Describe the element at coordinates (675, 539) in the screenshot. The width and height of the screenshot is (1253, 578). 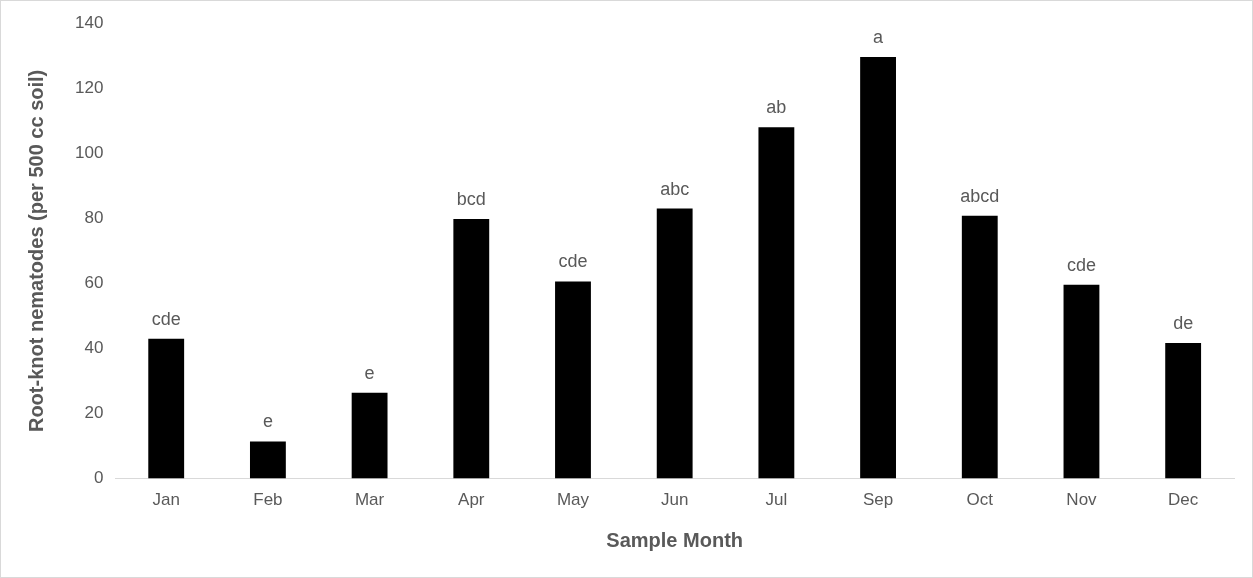
I see `x-axis-title: Sample Month` at that location.